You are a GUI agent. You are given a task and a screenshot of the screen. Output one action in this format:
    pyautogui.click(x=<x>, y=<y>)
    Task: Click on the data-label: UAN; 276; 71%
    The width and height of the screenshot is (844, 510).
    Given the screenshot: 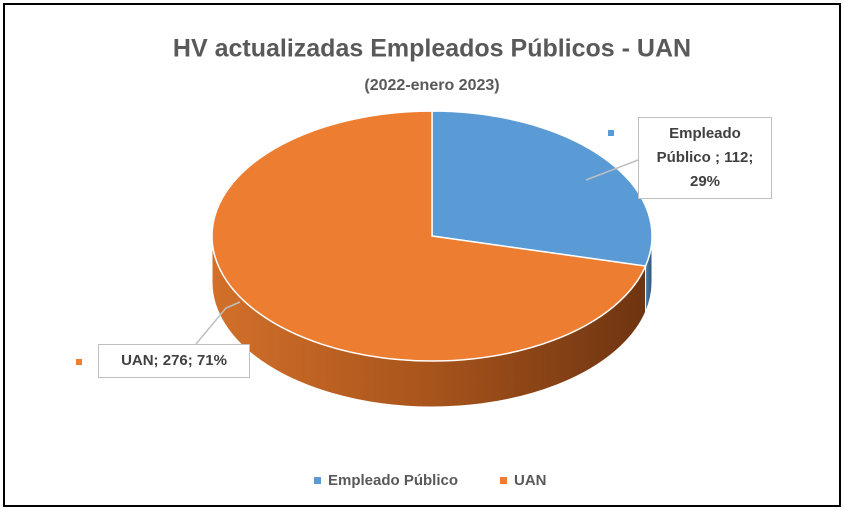 What is the action you would take?
    pyautogui.click(x=174, y=361)
    